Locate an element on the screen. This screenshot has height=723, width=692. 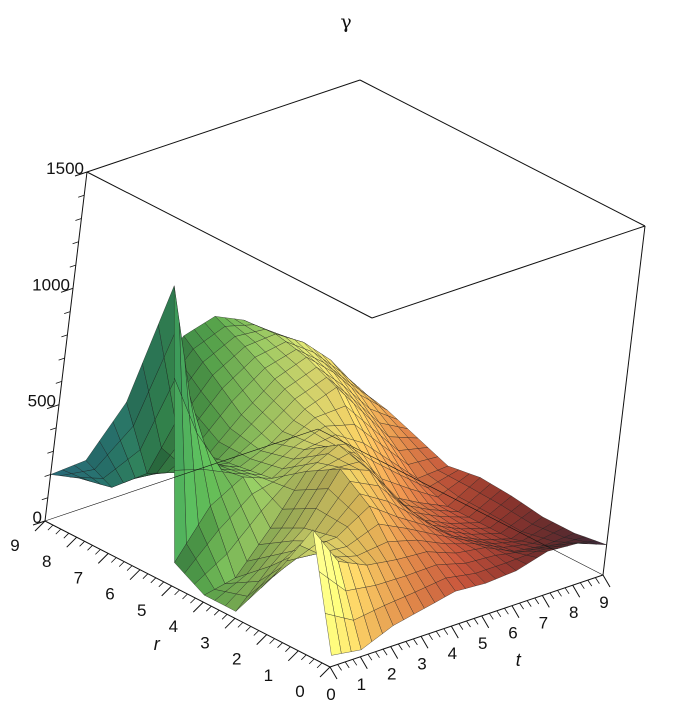
t-axis-tick-label: 9 is located at coordinates (603, 602).